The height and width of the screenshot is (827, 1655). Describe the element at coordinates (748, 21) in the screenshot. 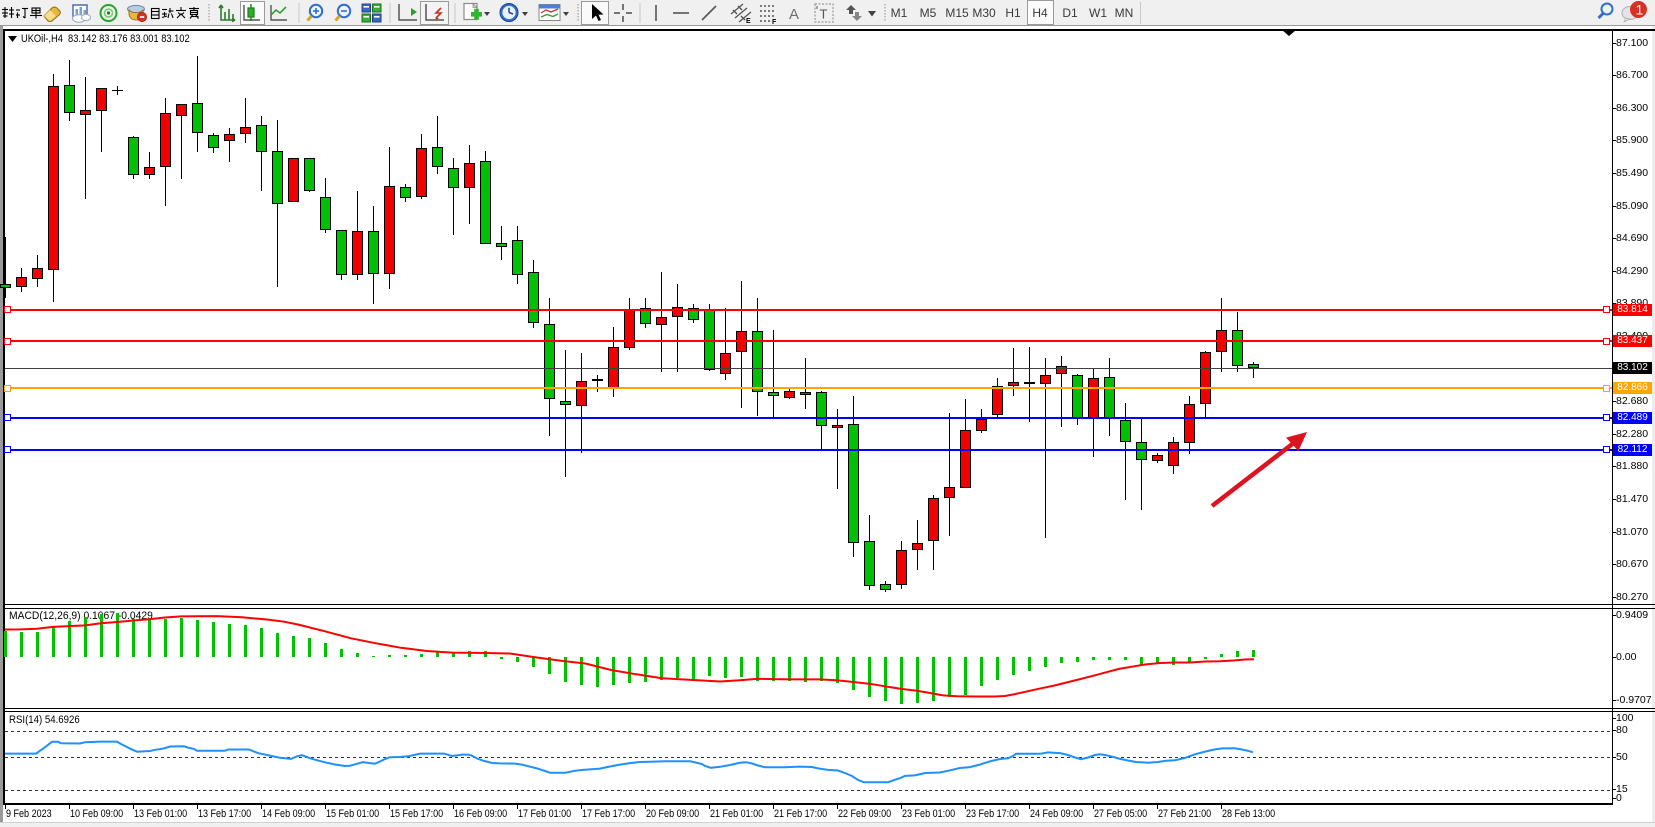

I see `svg-text: E` at that location.